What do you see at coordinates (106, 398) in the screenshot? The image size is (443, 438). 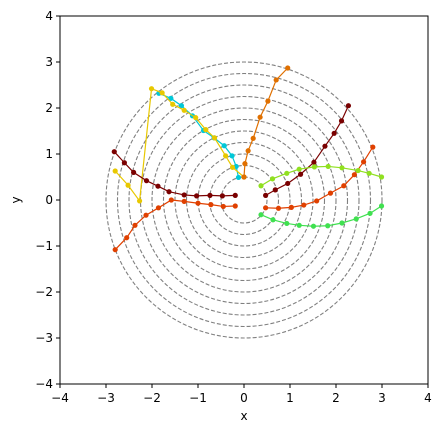 I see `x-tick-label-1: −3` at bounding box center [106, 398].